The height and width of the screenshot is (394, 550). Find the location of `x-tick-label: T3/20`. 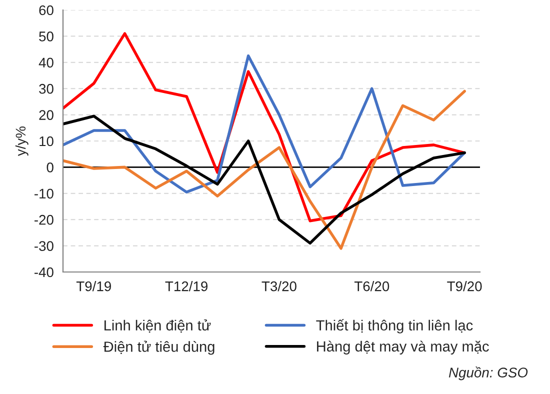

x-tick-label: T3/20 is located at coordinates (279, 286).